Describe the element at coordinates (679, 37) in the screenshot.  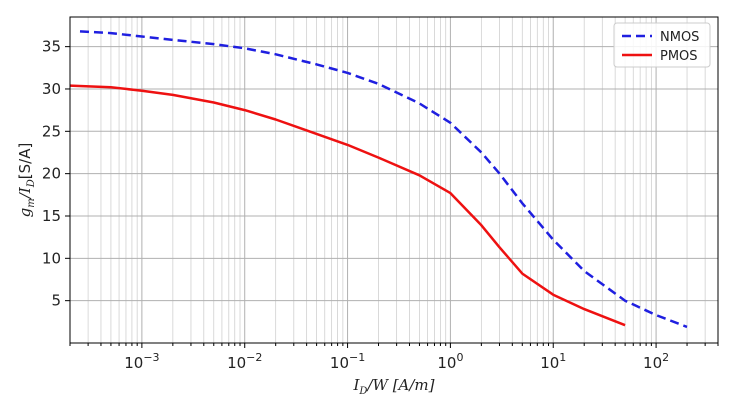
I see `legend-label-nmos: NMOS` at that location.